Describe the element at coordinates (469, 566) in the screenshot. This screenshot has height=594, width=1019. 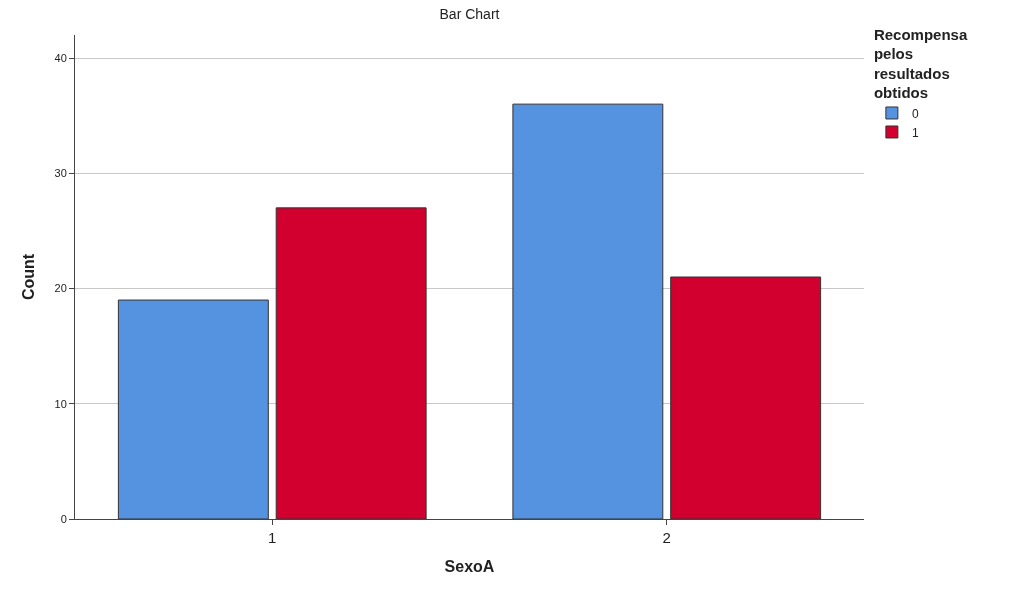
I see `x-axis-title: SexoA` at that location.